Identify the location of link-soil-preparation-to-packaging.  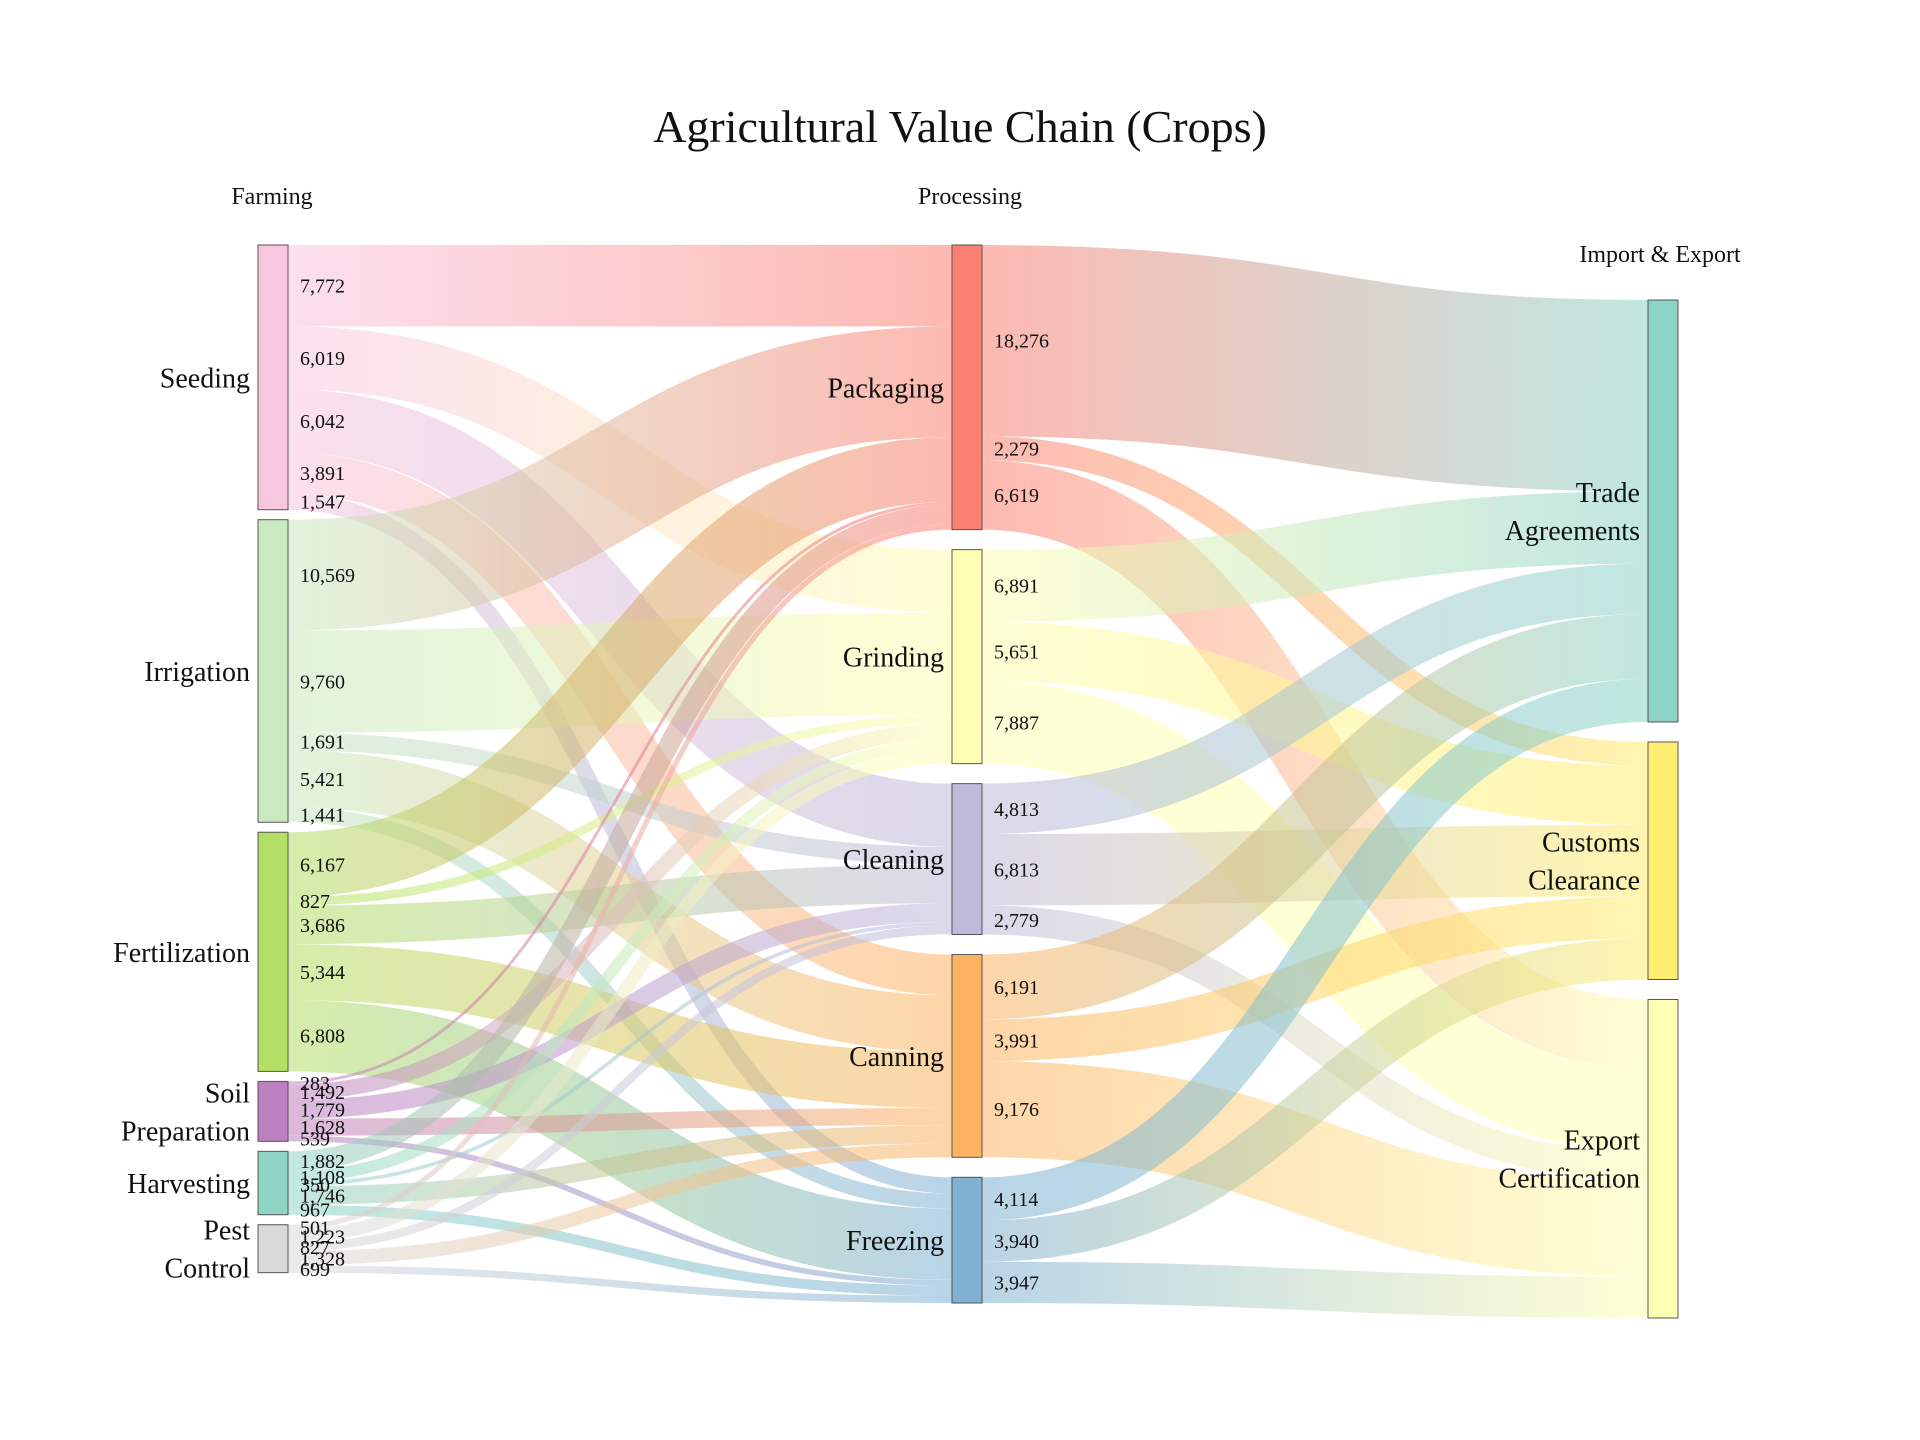
(620, 793).